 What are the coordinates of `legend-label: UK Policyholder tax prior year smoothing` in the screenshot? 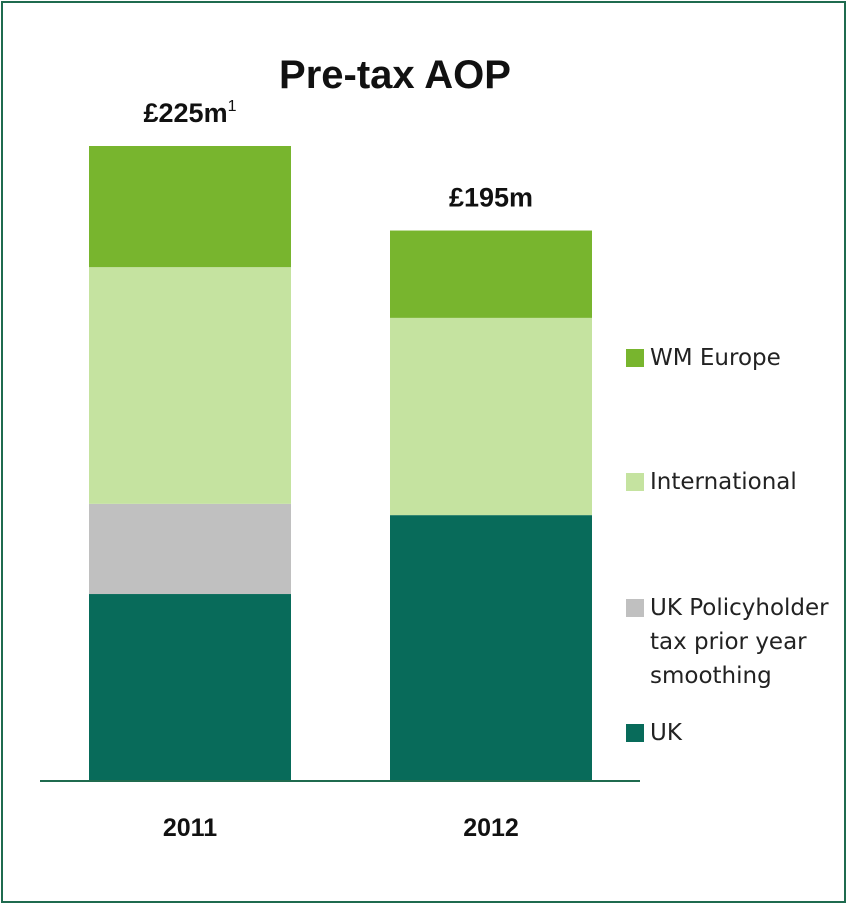 It's located at (739, 642).